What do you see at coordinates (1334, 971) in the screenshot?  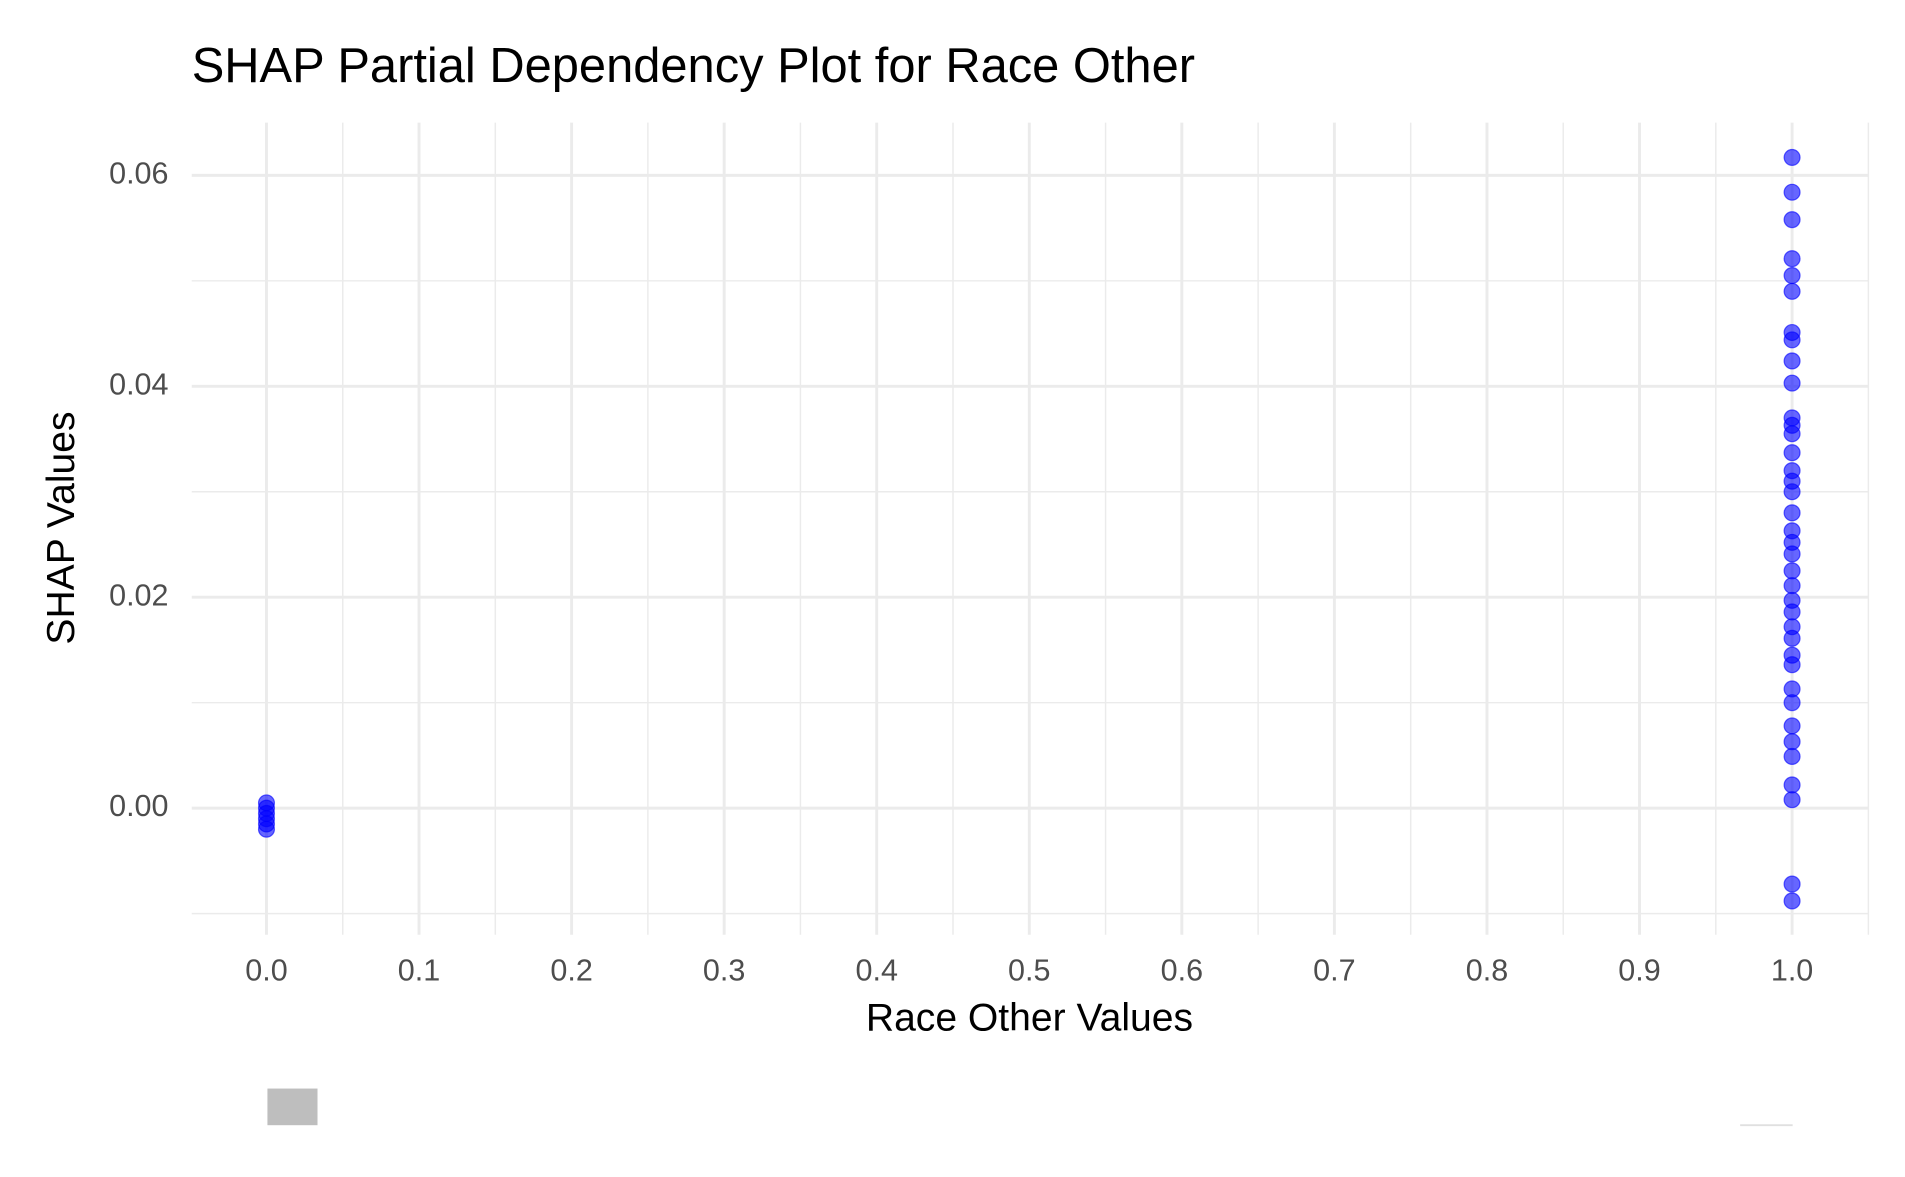 I see `x-tick-label: 0.7` at bounding box center [1334, 971].